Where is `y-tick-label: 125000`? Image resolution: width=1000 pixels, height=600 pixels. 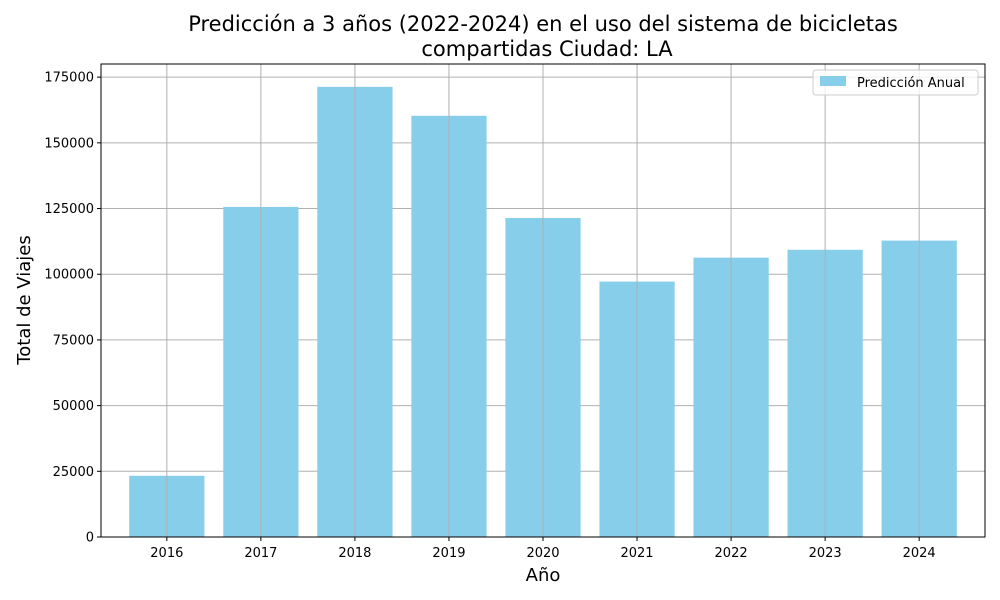
y-tick-label: 125000 is located at coordinates (69, 209).